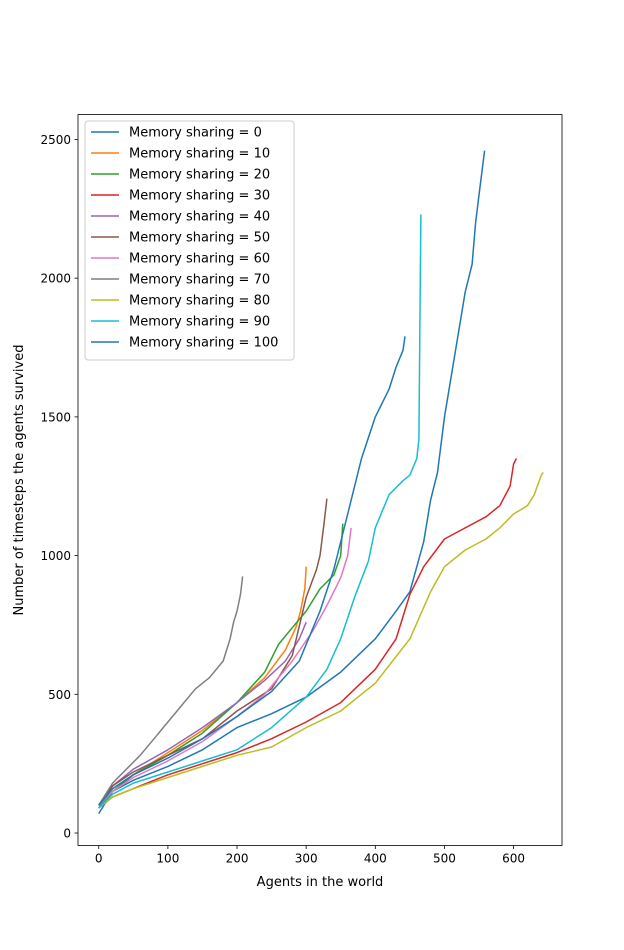  What do you see at coordinates (199, 259) in the screenshot?
I see `legend-label-6: Memory sharing = 60` at bounding box center [199, 259].